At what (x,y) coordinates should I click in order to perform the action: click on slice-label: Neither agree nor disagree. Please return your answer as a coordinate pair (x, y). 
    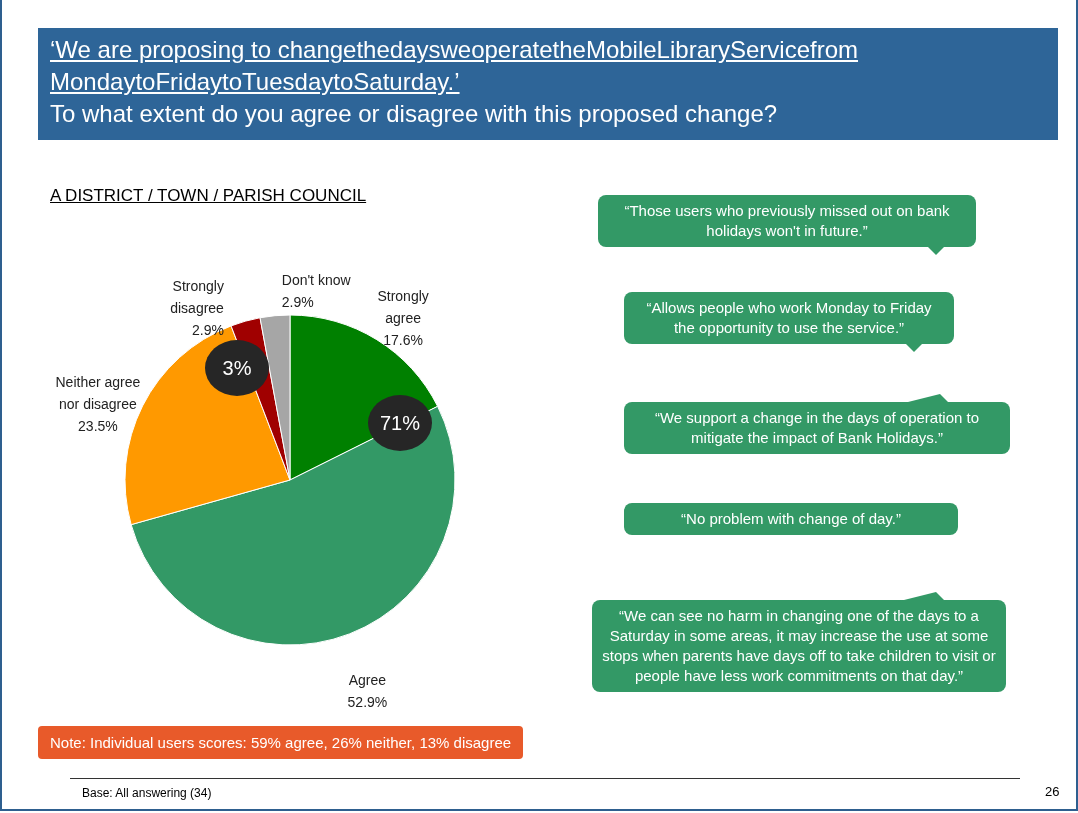
    Looking at the image, I should click on (98, 393).